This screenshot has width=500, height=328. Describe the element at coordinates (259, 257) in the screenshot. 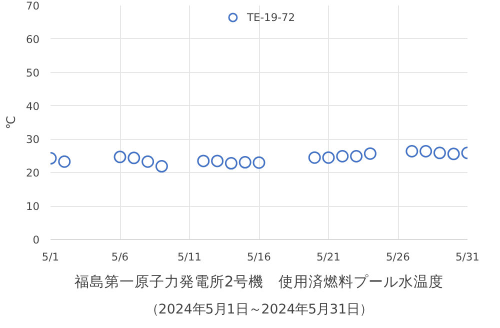

I see `x-tick-label: 5/16` at that location.